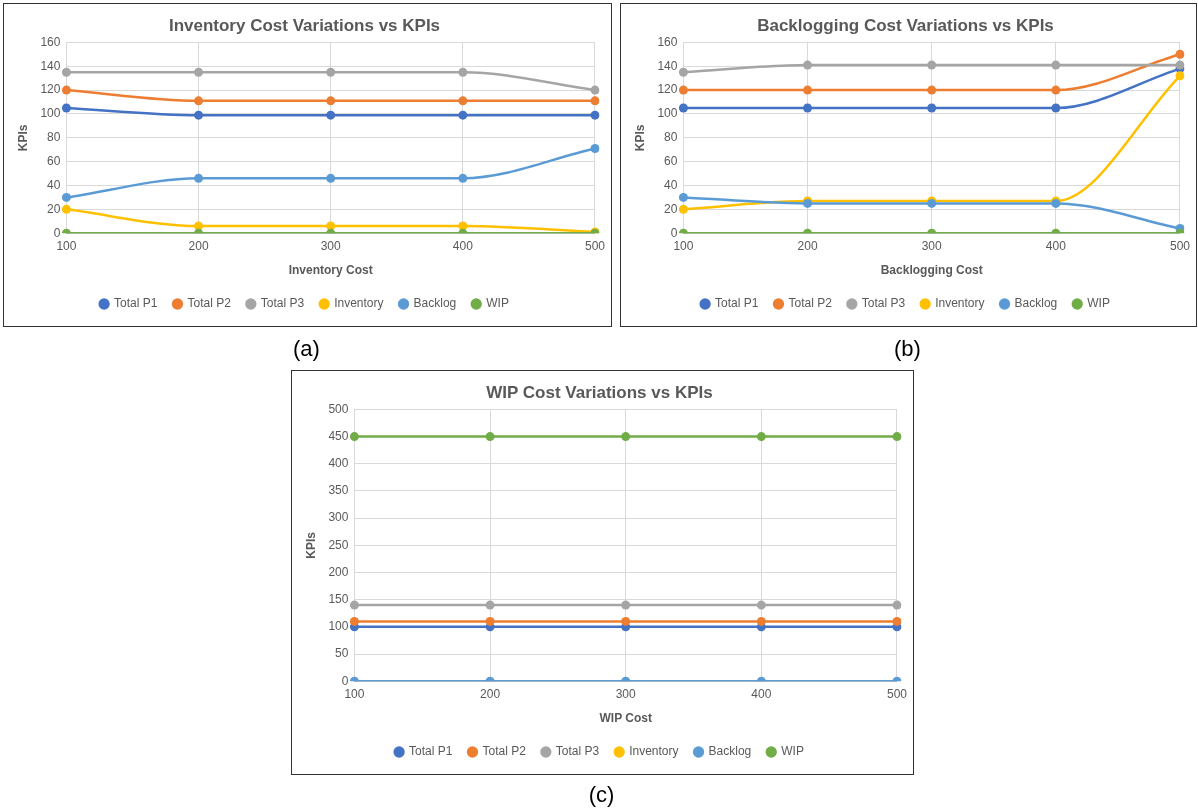  I want to click on chart-title: Backlogging Cost Variations vs KPIs, so click(905, 25).